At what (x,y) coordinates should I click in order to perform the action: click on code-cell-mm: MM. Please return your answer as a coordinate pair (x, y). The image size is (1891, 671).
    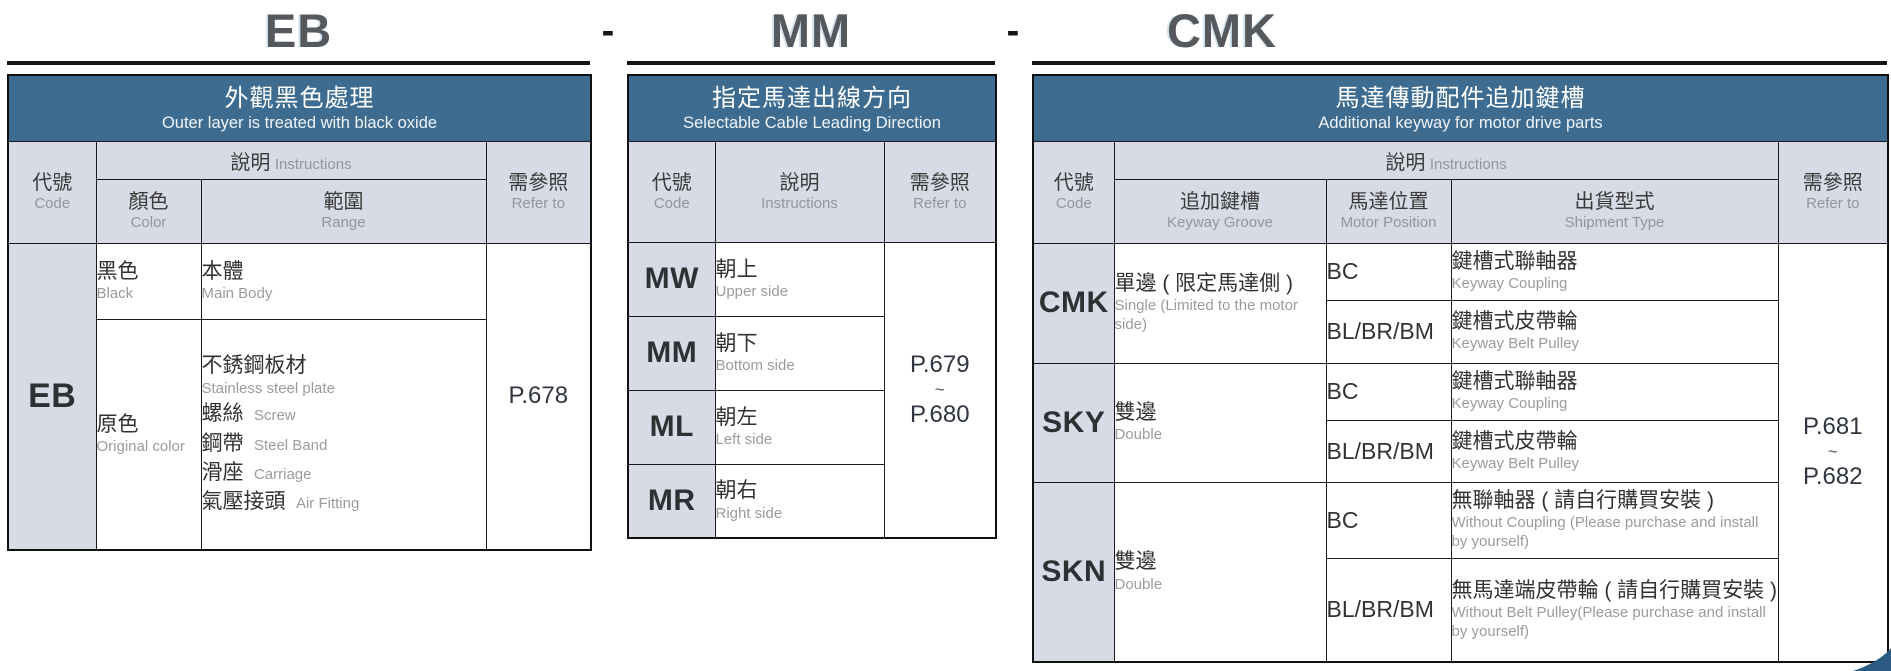
    Looking at the image, I should click on (671, 353).